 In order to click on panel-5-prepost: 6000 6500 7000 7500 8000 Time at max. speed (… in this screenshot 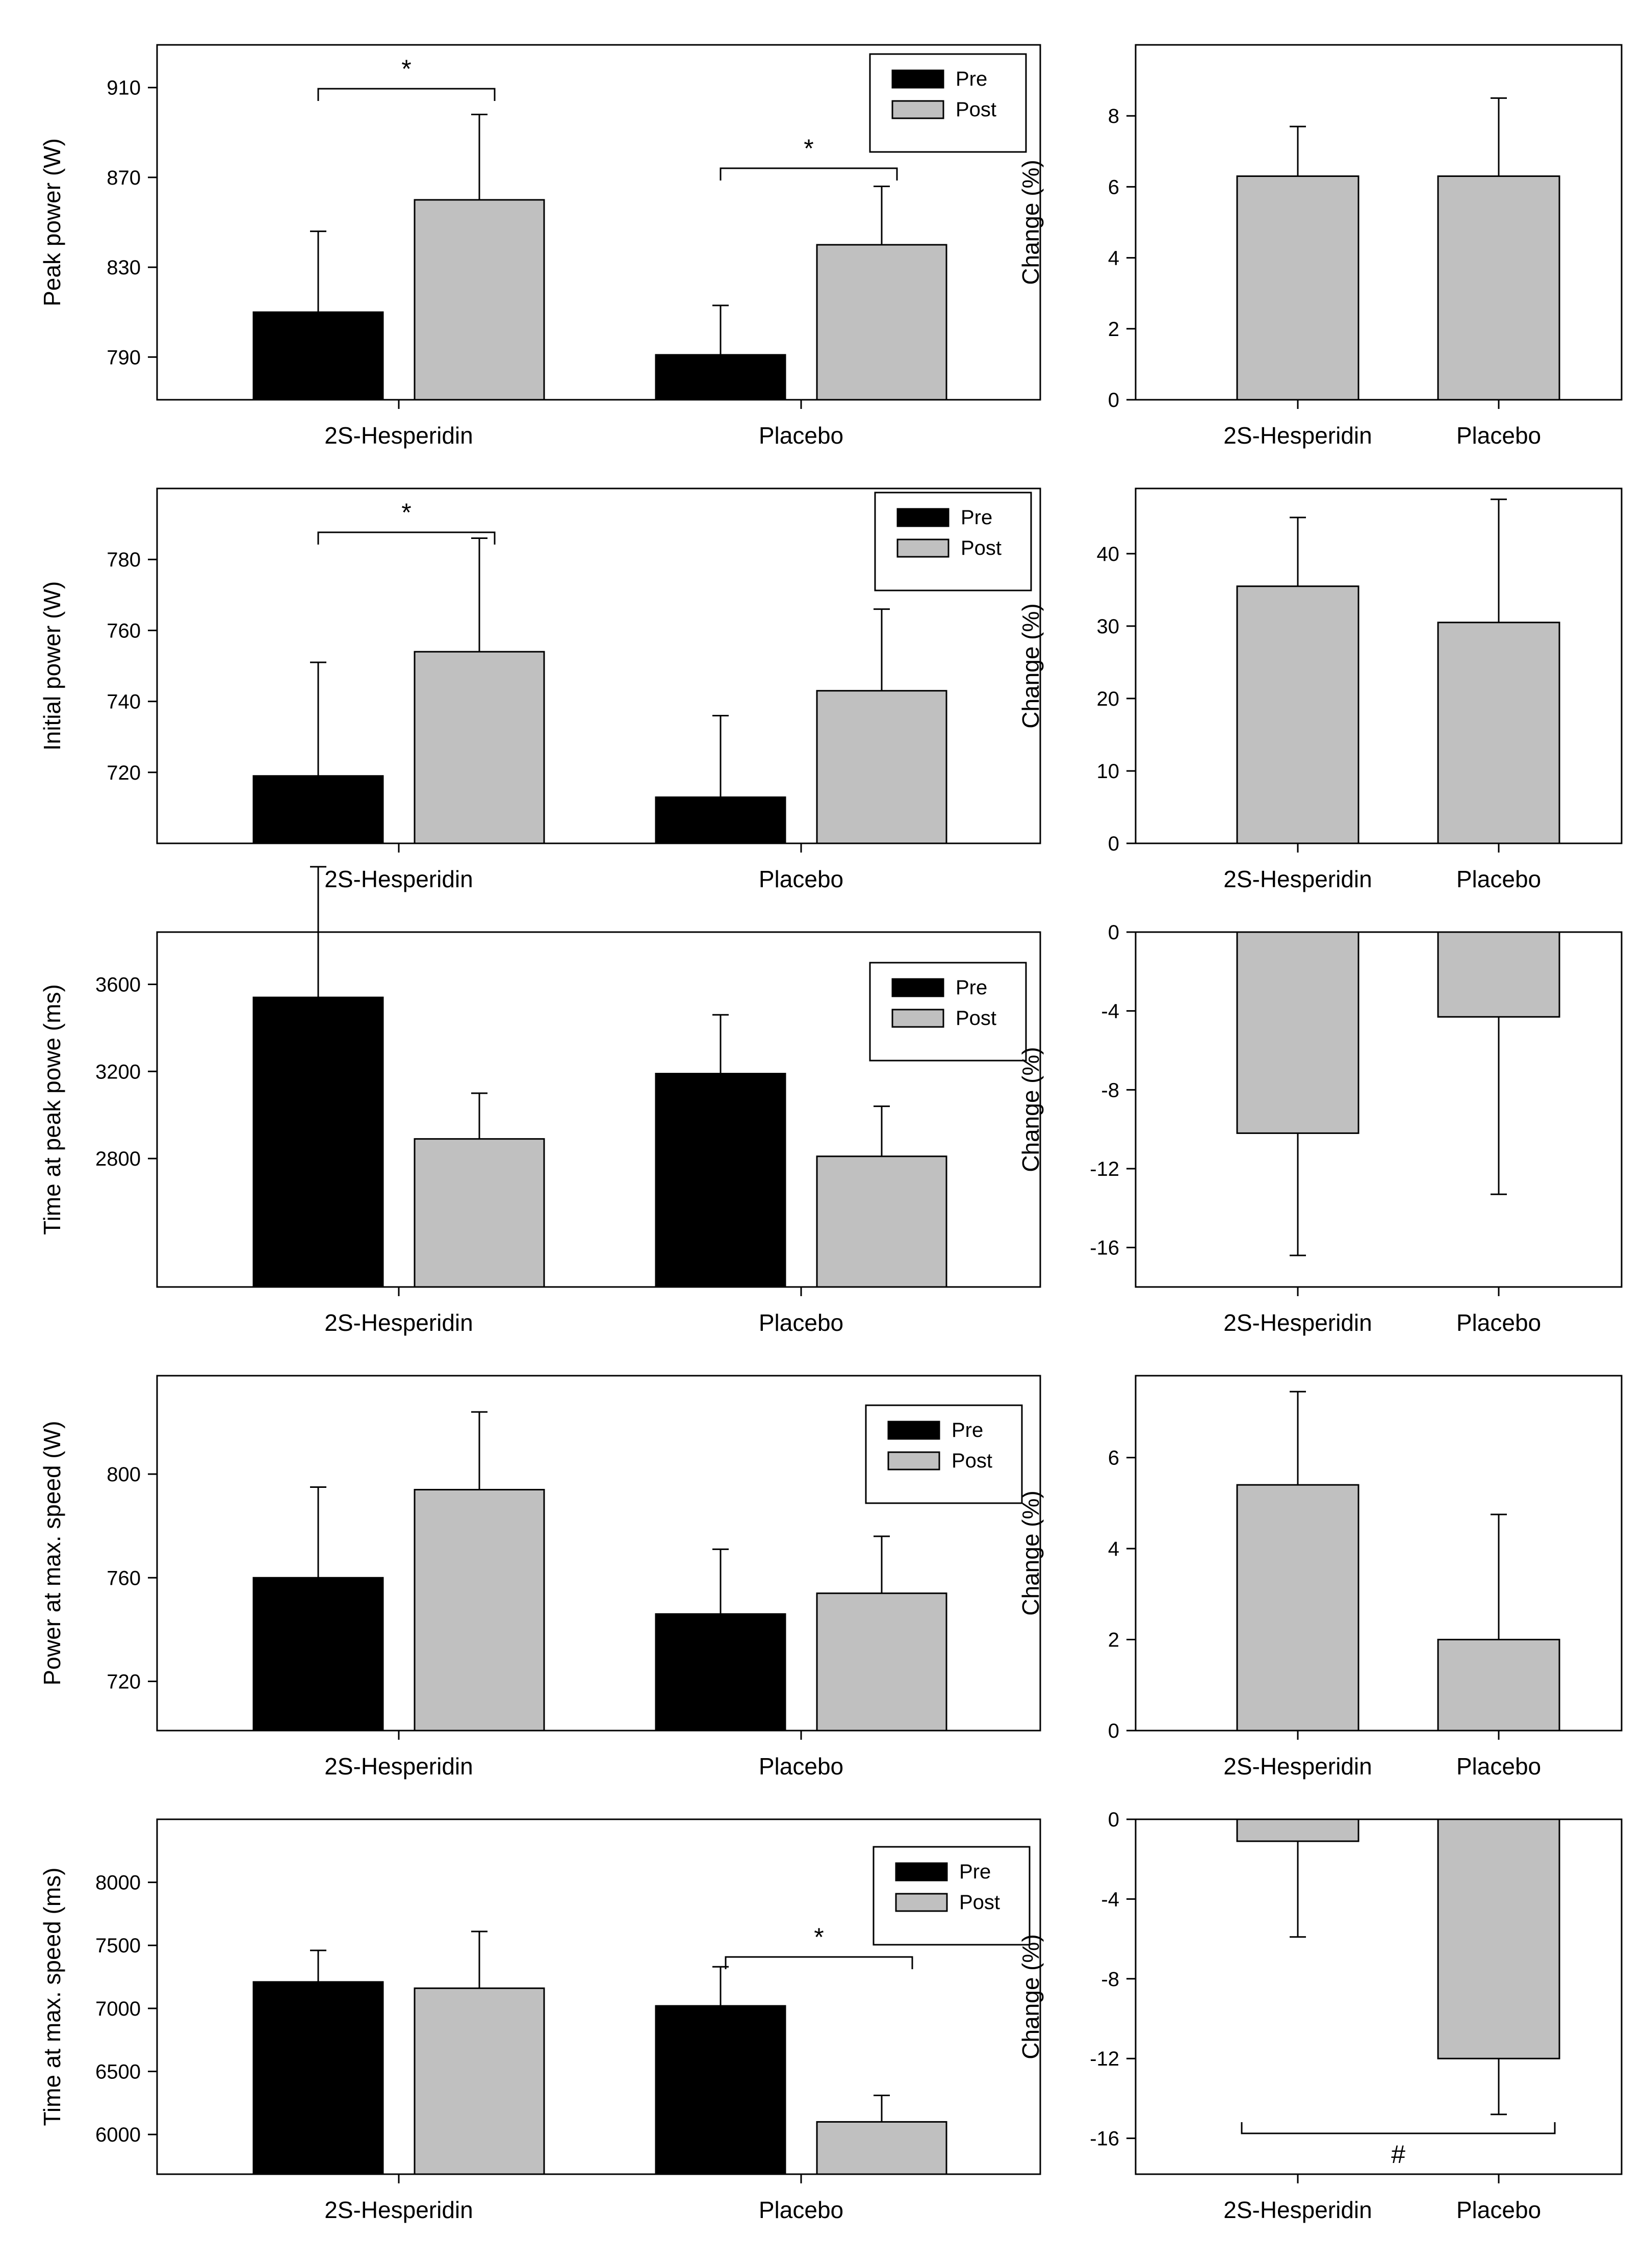, I will do `click(540, 2021)`.